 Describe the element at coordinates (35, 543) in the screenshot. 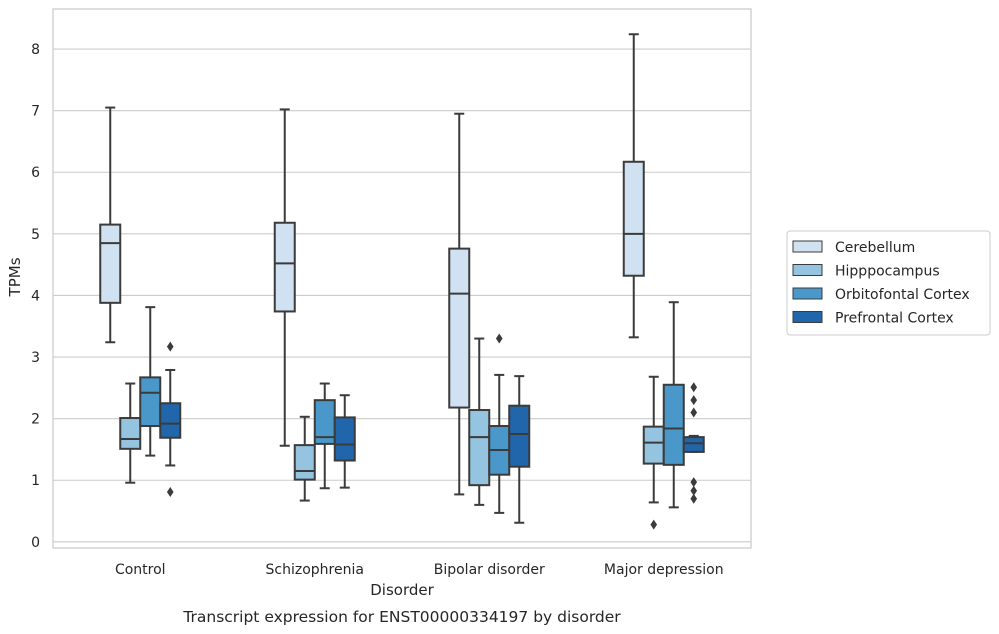

I see `y-tick-label: 0` at that location.